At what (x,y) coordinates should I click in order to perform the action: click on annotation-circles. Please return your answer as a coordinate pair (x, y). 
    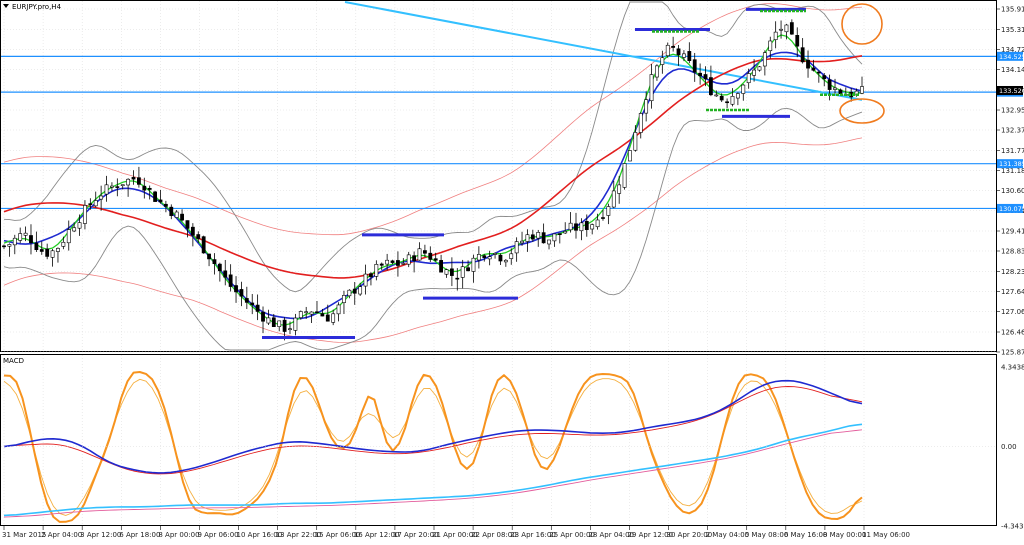
    Looking at the image, I should click on (862, 63).